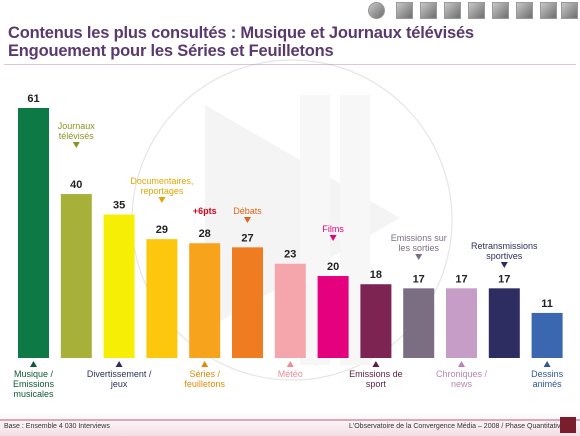 This screenshot has width=580, height=436. What do you see at coordinates (462, 374) in the screenshot?
I see `category-label: Chroniques /` at bounding box center [462, 374].